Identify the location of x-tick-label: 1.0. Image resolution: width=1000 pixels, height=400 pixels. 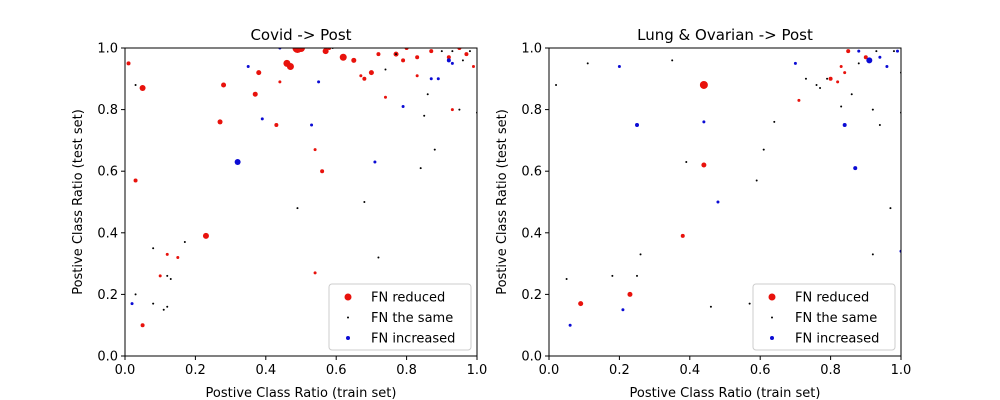
(477, 370).